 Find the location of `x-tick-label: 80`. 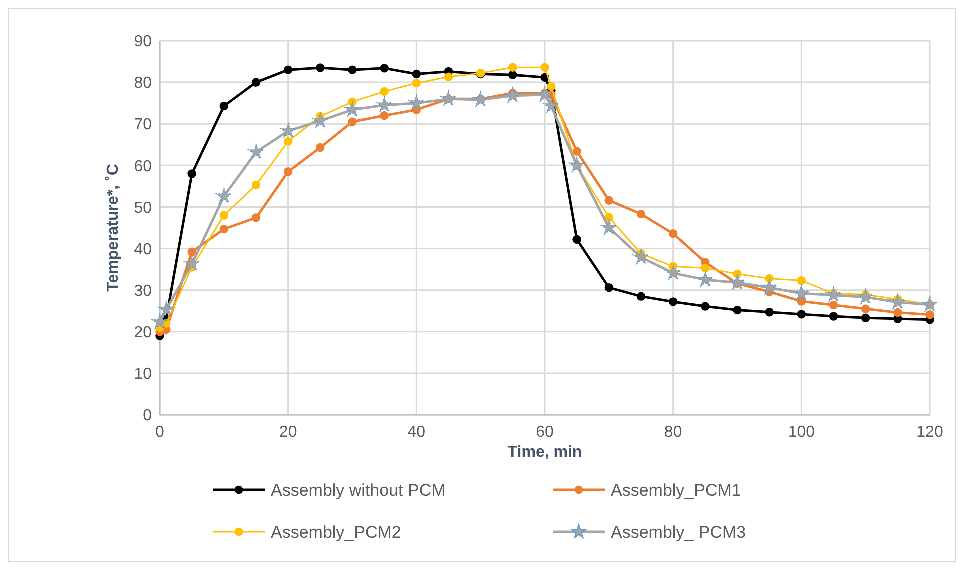

x-tick-label: 80 is located at coordinates (673, 432).